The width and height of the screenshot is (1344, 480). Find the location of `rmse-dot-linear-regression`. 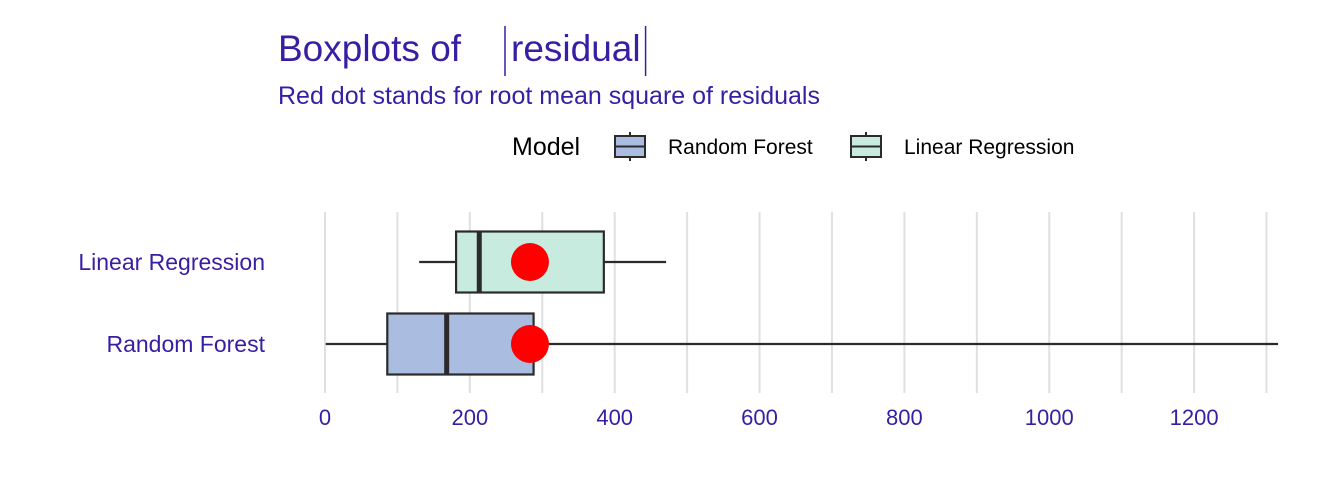

rmse-dot-linear-regression is located at coordinates (529, 262).